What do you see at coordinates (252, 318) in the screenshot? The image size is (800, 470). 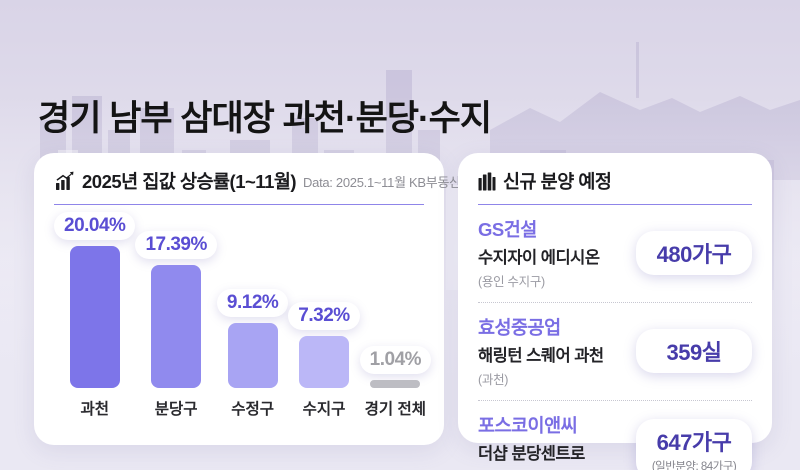 I see `chart-column: 9.12% 수정구` at bounding box center [252, 318].